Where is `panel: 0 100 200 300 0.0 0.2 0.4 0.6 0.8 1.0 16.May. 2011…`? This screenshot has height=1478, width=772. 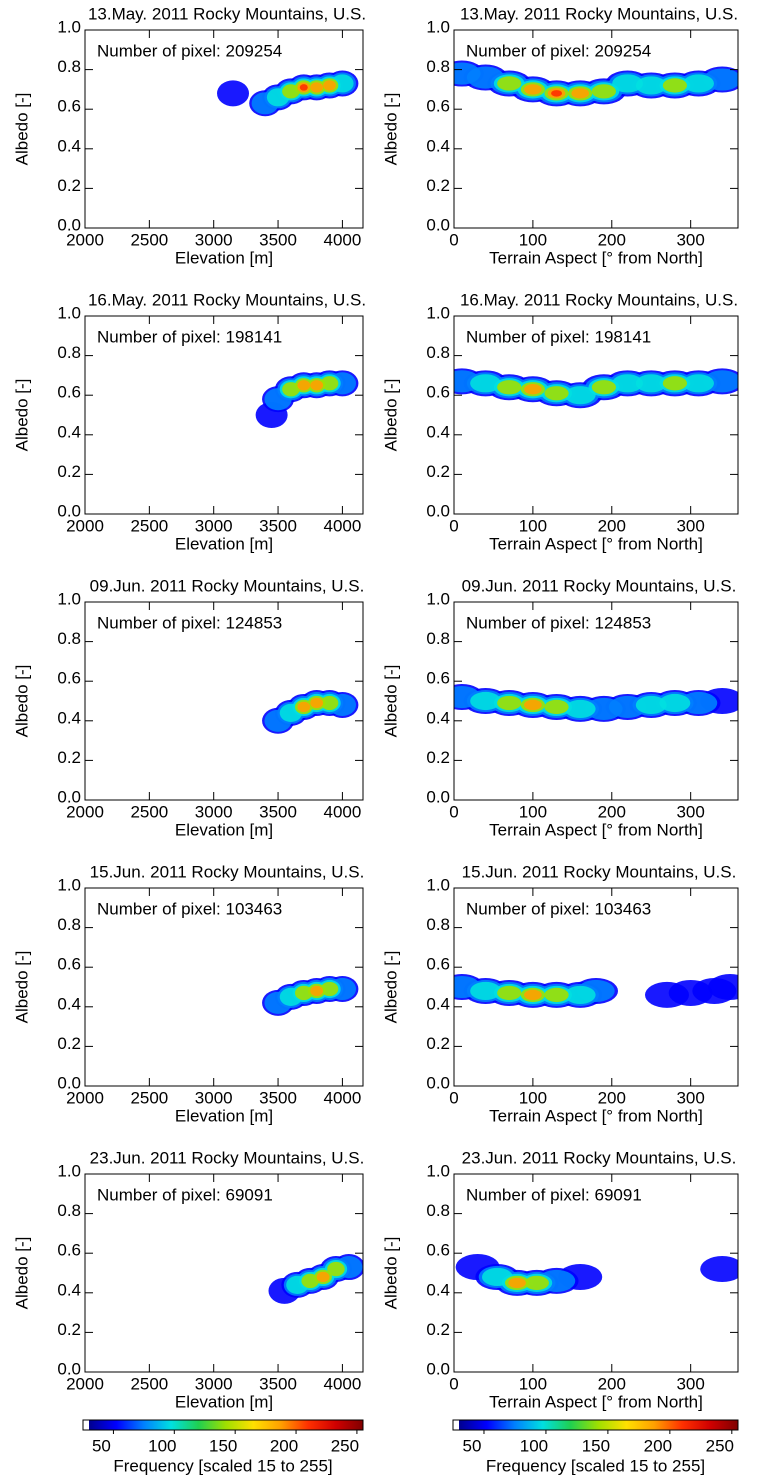 panel: 0 100 200 300 0.0 0.2 0.4 0.6 0.8 1.0 16.May. 2011… is located at coordinates (560, 421).